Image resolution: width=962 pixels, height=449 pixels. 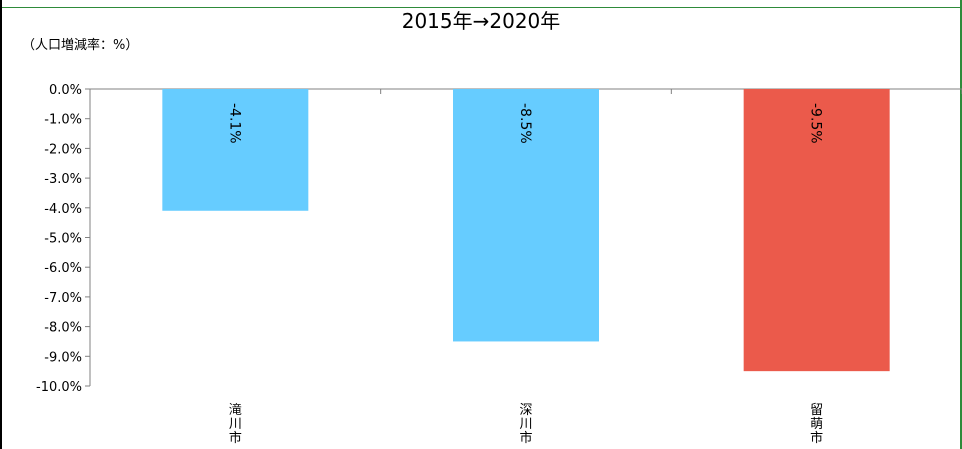 I want to click on y-tick-label: 0.0%, so click(x=65, y=90).